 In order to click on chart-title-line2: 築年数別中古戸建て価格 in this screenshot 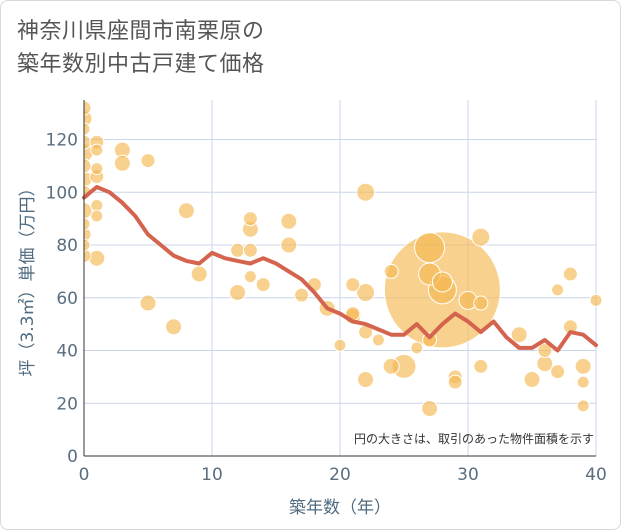, I will do `click(141, 64)`.